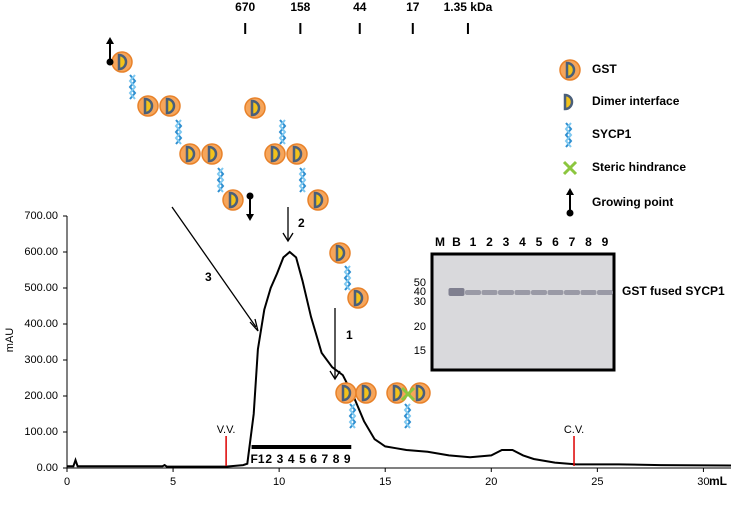 The height and width of the screenshot is (509, 733). I want to click on legend-label: SYCP1, so click(612, 134).